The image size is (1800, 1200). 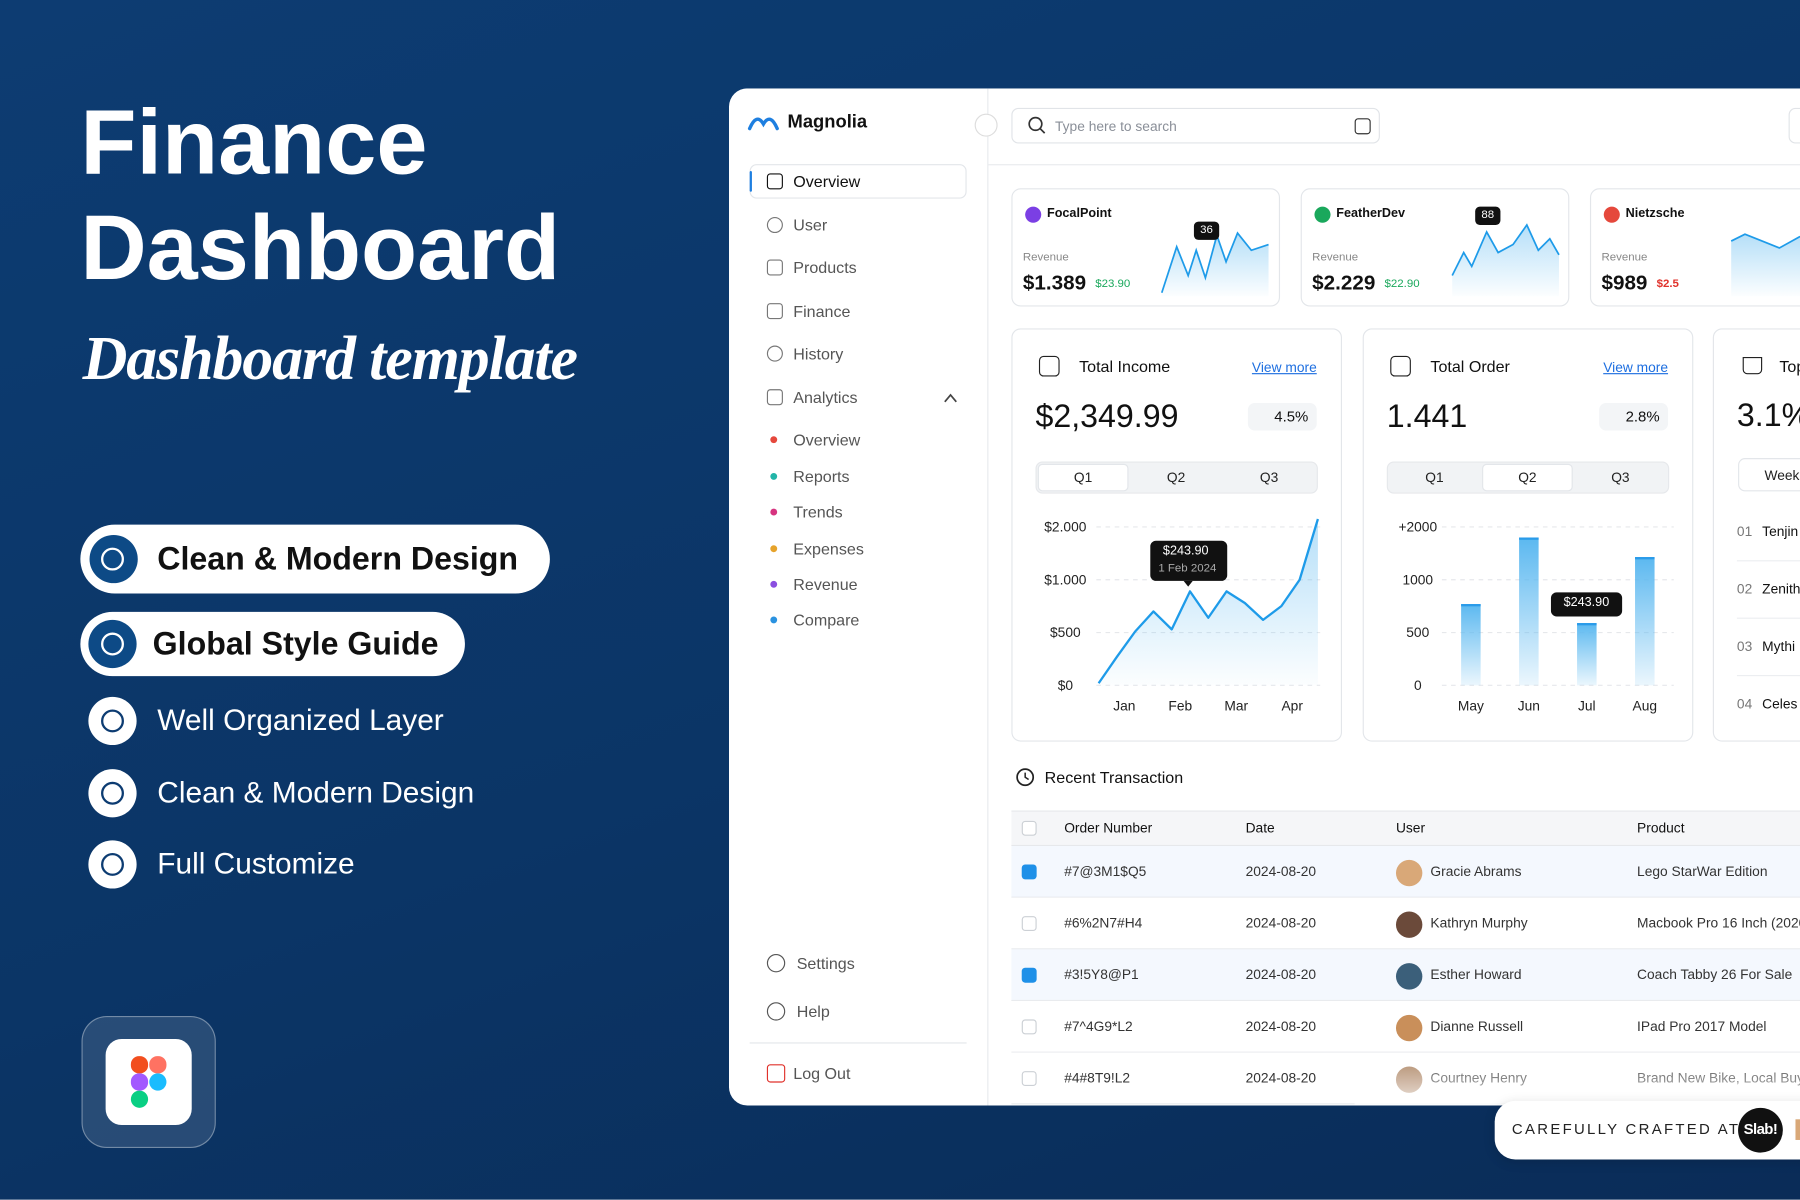 What do you see at coordinates (1794, 125) in the screenshot?
I see `header-button` at bounding box center [1794, 125].